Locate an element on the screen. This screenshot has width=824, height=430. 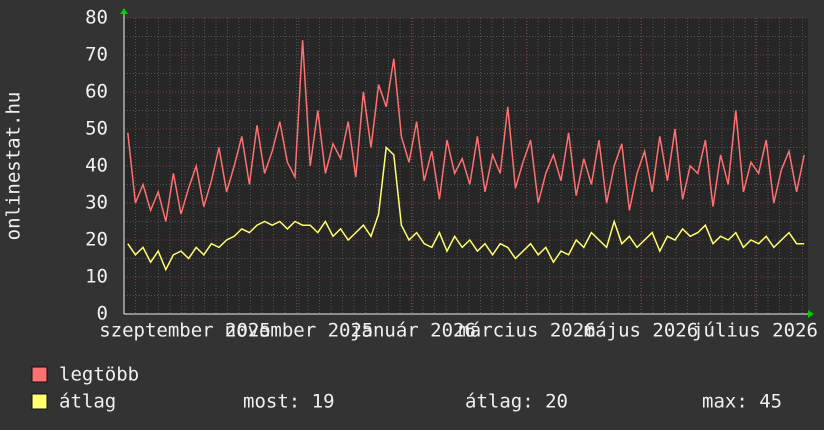
y-tick-label: 60 is located at coordinates (96, 92).